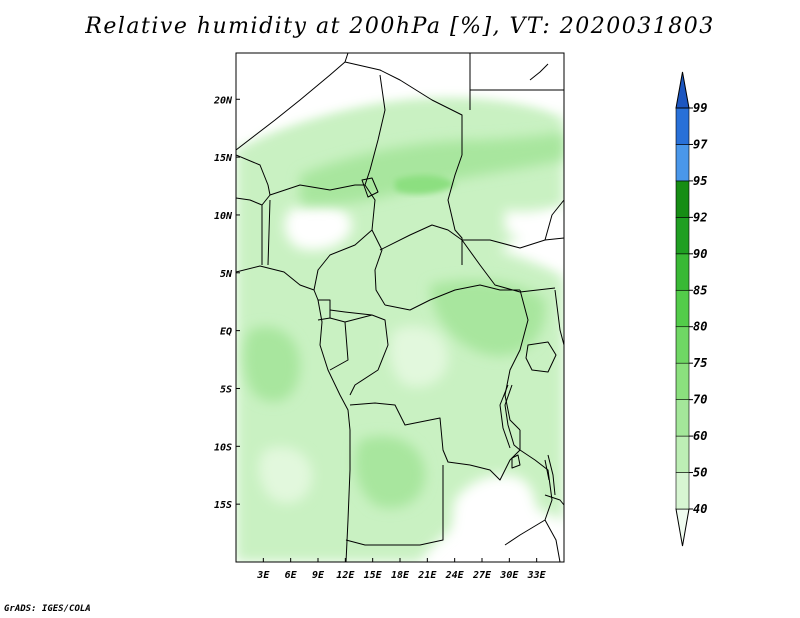 This screenshot has width=800, height=618. Describe the element at coordinates (253, 175) in the screenshot. I see `border-mali-niger` at that location.